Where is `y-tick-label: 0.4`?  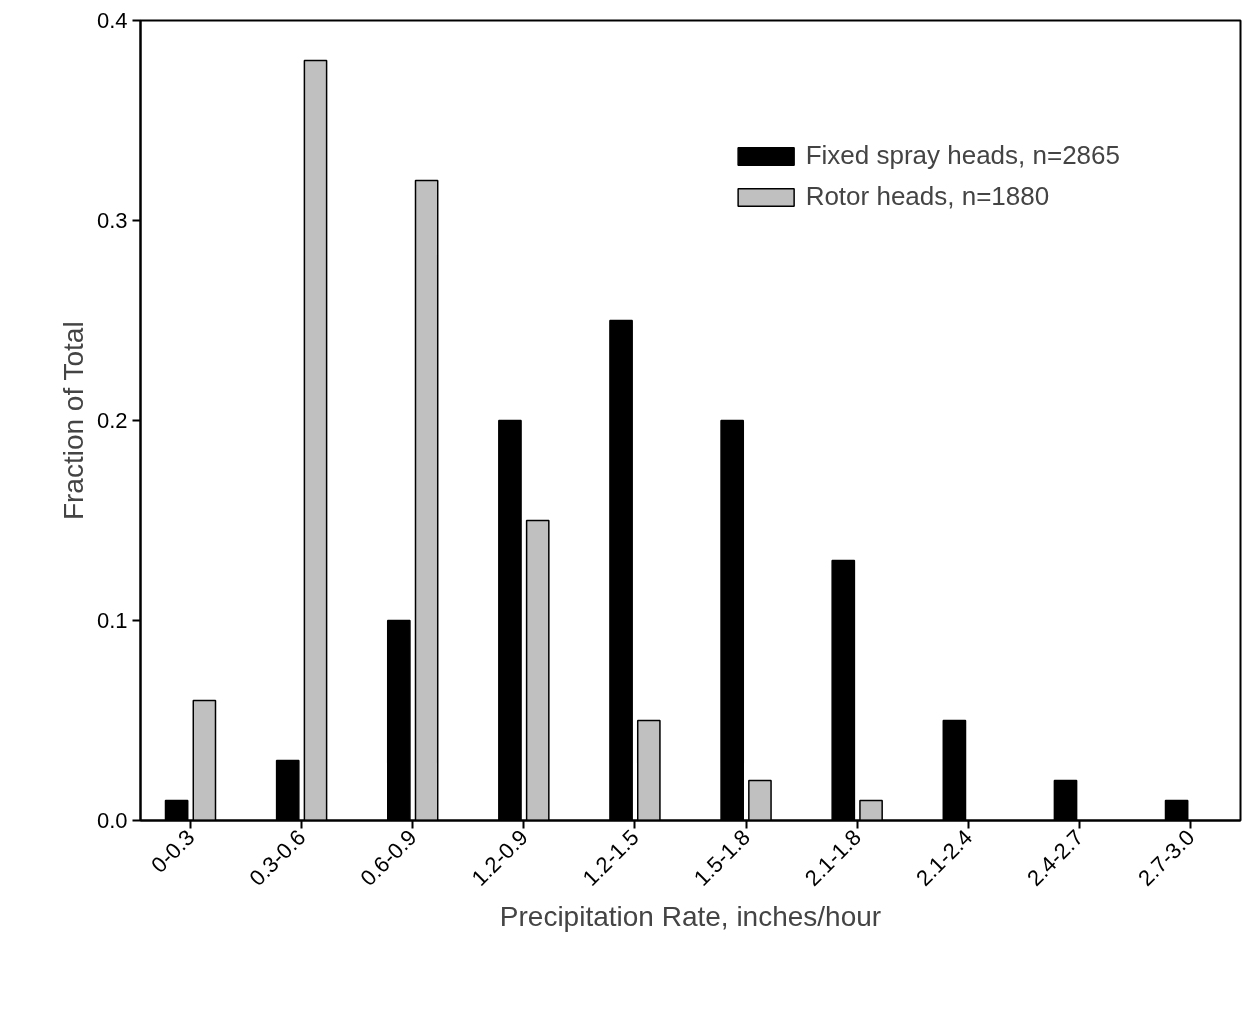
y-tick-label: 0.4 is located at coordinates (112, 20).